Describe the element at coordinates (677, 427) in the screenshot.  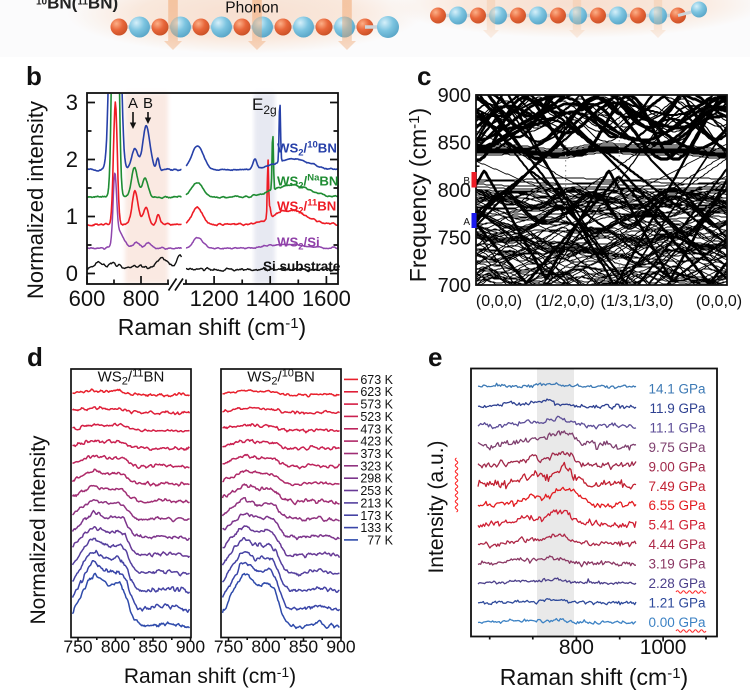
I see `svg-text: 11.1 GPa` at that location.